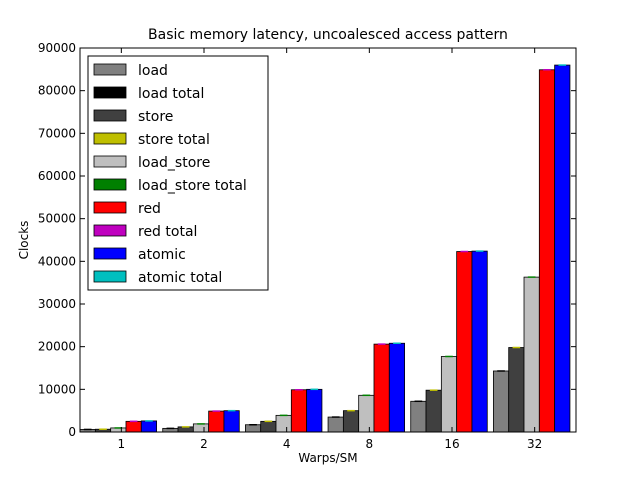 This screenshot has width=640, height=480. I want to click on legend-swatch-atomic-total, so click(110, 276).